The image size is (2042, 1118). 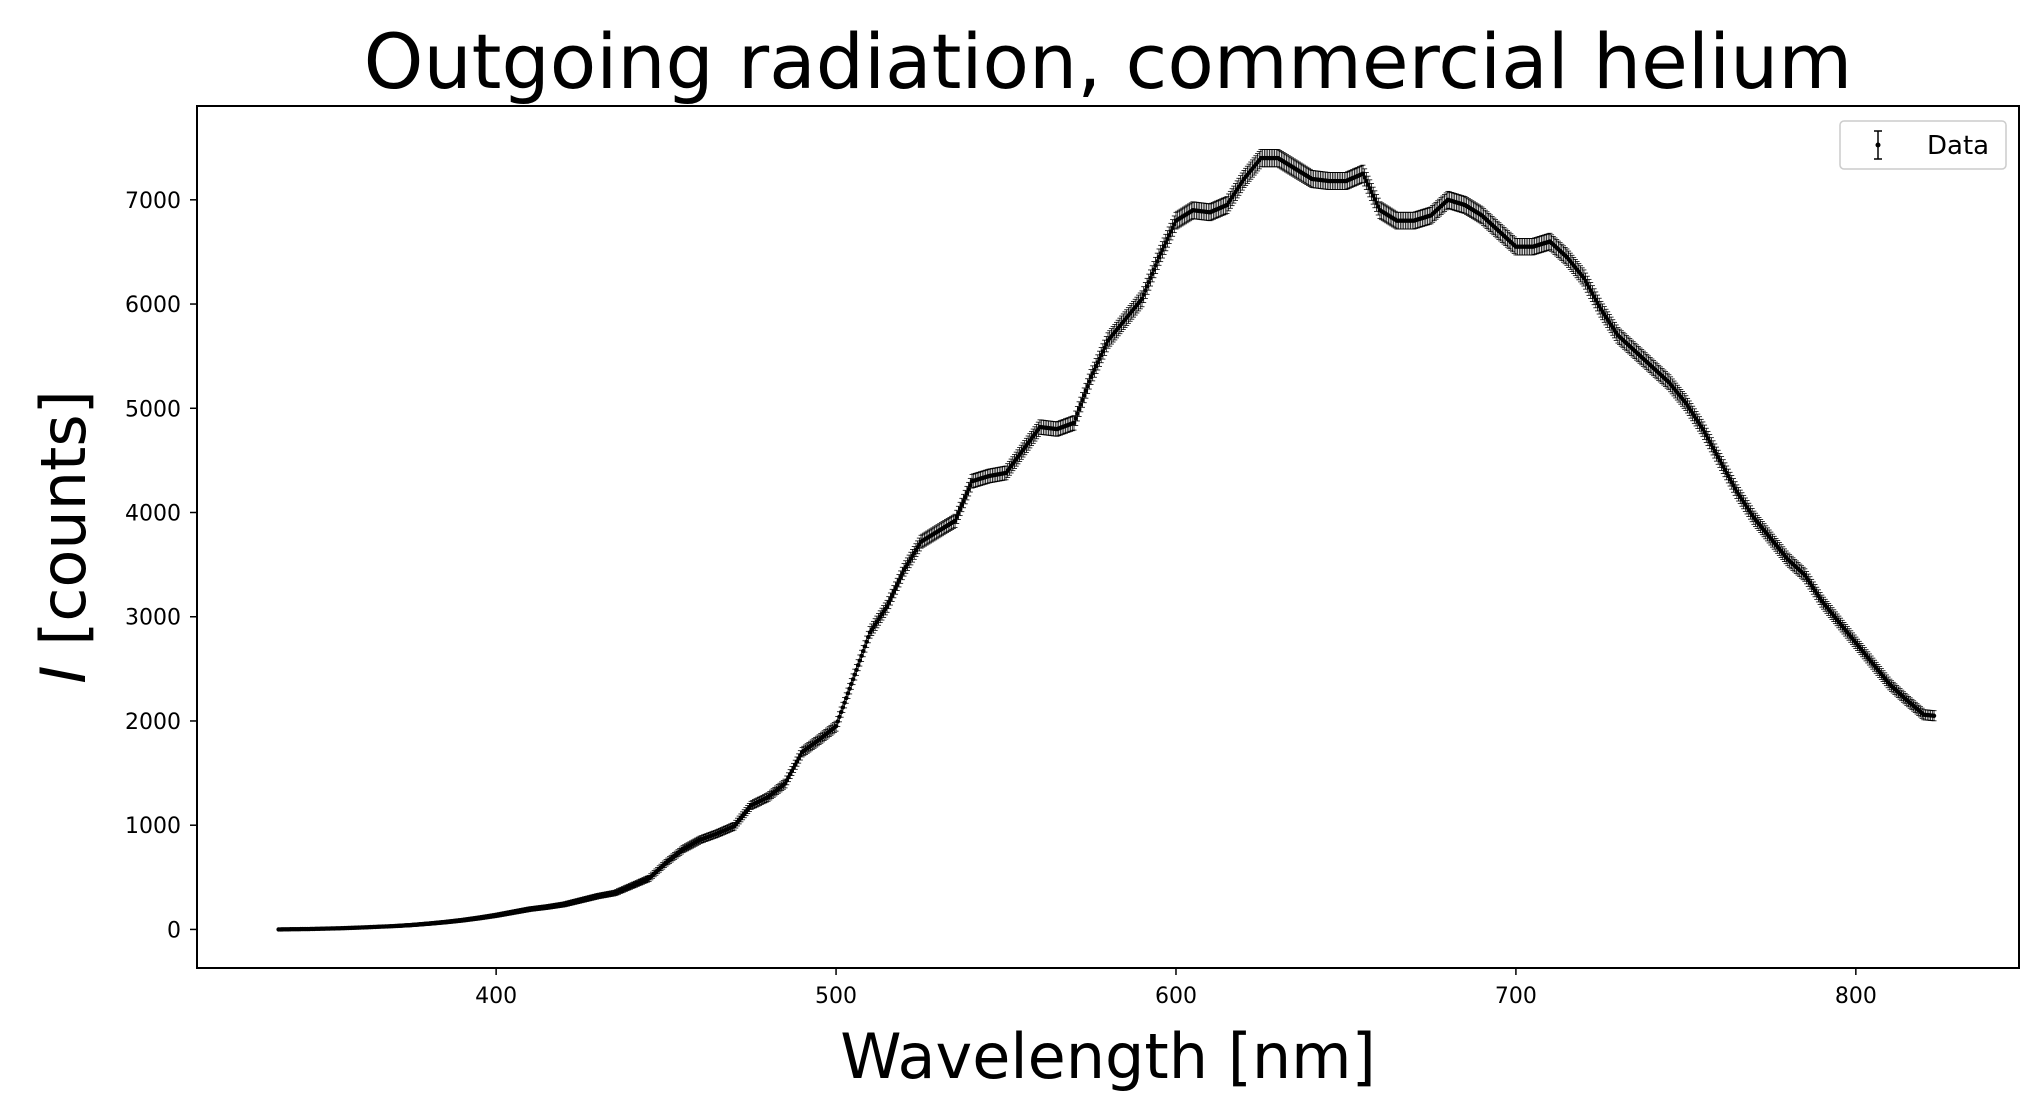 I want to click on legend: Data, so click(x=1923, y=145).